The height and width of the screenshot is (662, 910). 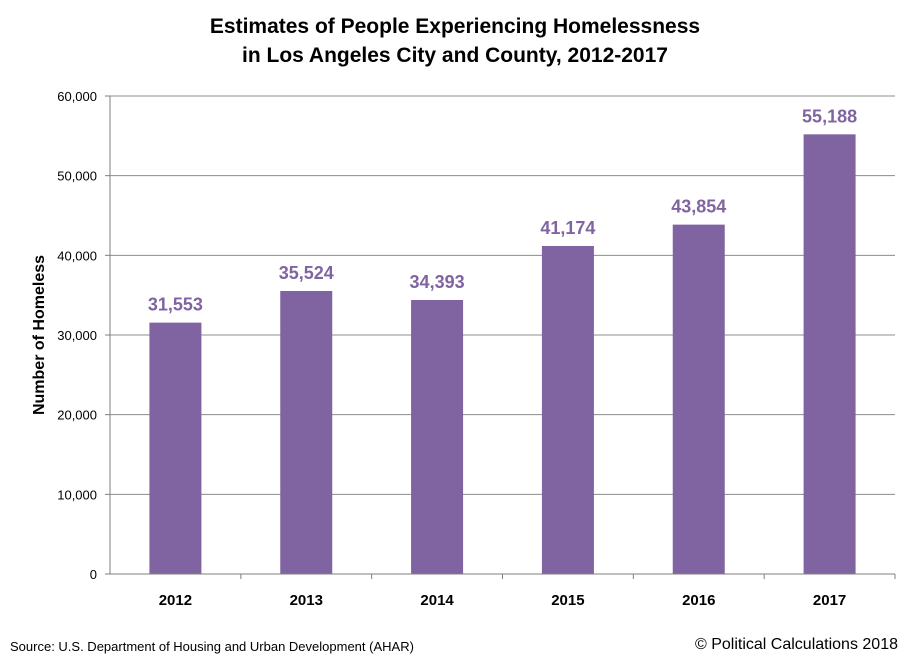 What do you see at coordinates (175, 448) in the screenshot?
I see `bar-2012` at bounding box center [175, 448].